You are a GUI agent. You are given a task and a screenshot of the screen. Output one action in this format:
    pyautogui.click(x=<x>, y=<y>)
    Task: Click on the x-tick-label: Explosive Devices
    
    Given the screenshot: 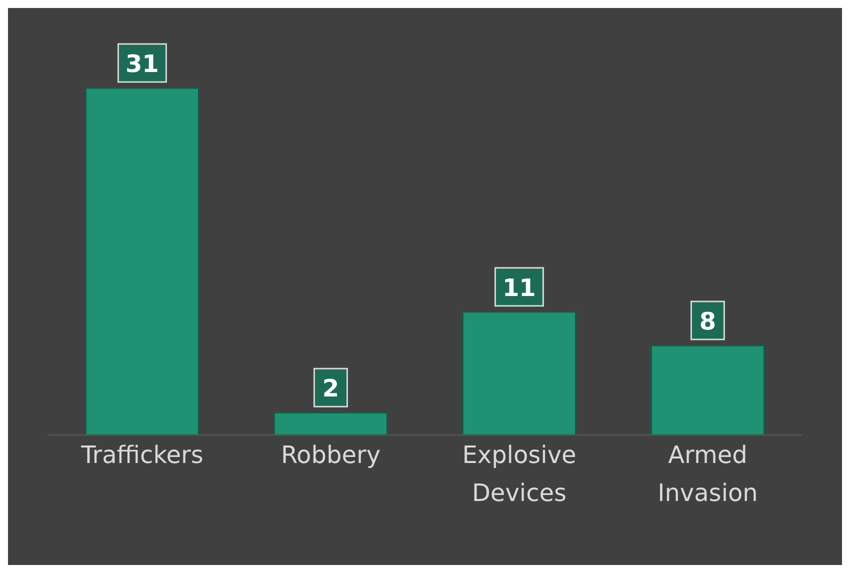 What is the action you would take?
    pyautogui.click(x=519, y=474)
    